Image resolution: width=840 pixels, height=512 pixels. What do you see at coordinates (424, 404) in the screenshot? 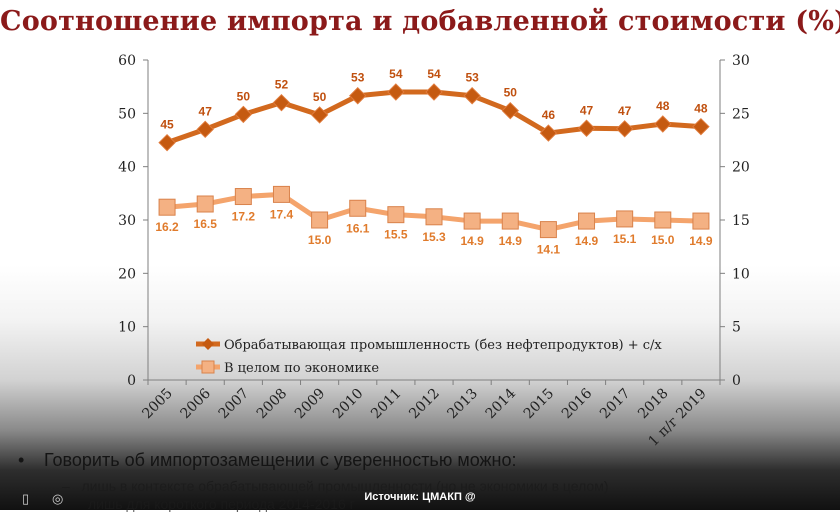
I see `x-tick-label: 2012` at bounding box center [424, 404].